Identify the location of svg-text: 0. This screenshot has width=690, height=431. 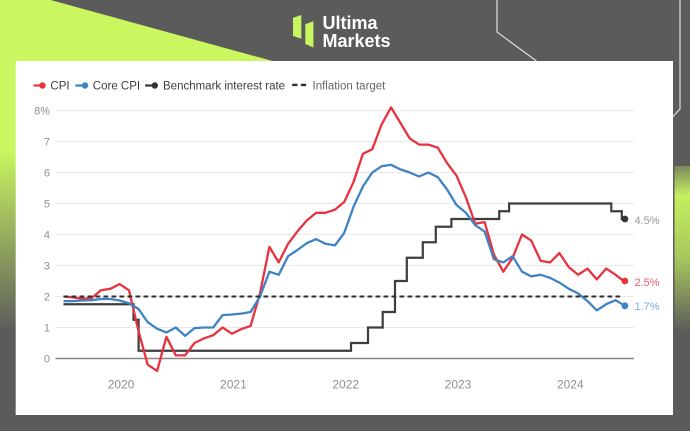
(47, 359).